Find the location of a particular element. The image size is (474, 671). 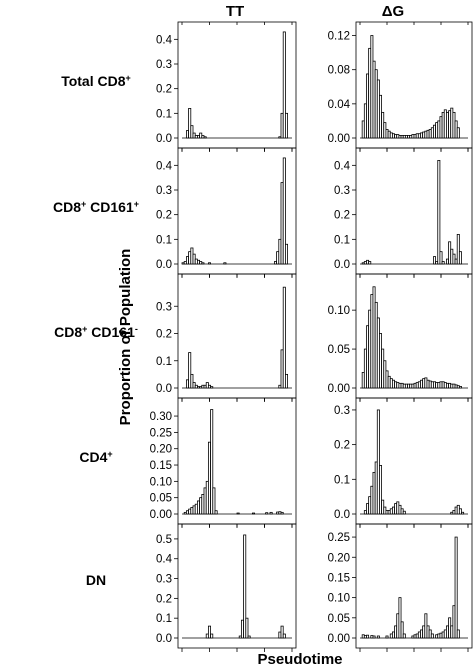

panel-dn-tt: 0.0 0.1 0.2 0.3 0.4 0.5 is located at coordinates (226, 587).